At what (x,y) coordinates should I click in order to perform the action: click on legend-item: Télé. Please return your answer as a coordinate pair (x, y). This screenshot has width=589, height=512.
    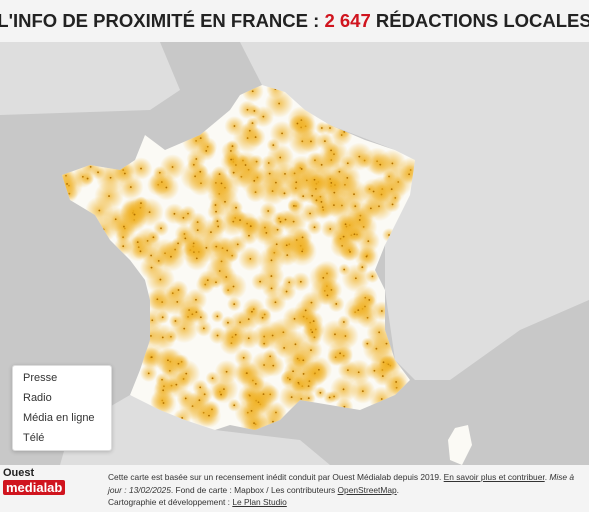
    Looking at the image, I should click on (34, 438).